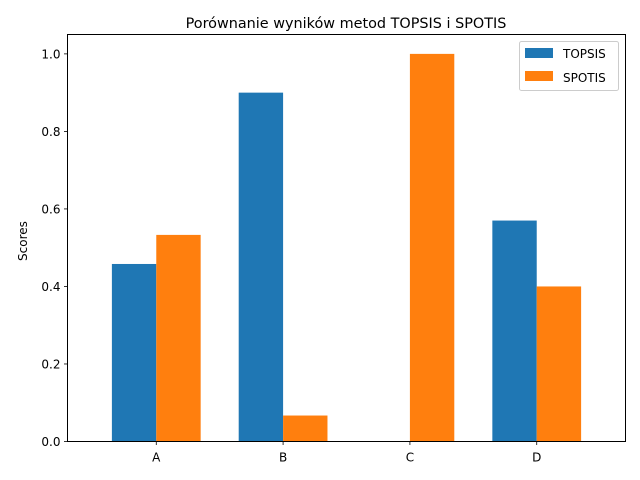 The height and width of the screenshot is (480, 640). Describe the element at coordinates (514, 331) in the screenshot. I see `bar-topsis-d` at that location.